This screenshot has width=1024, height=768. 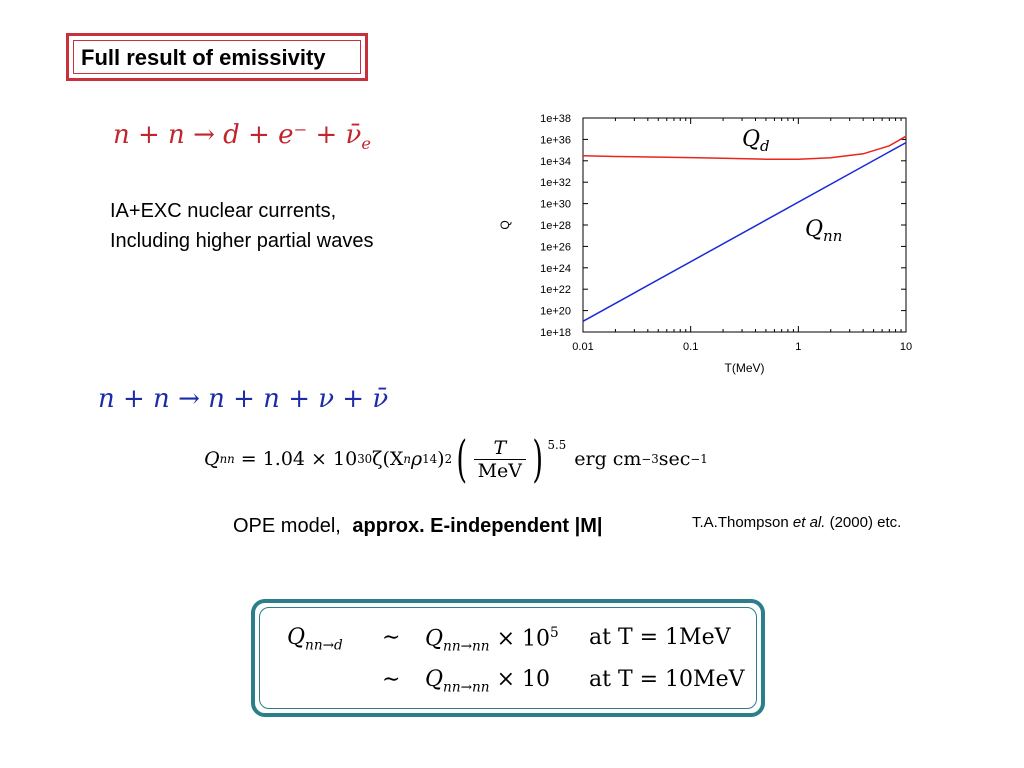 I want to click on title-frame: Full result of emissivity, so click(x=217, y=57).